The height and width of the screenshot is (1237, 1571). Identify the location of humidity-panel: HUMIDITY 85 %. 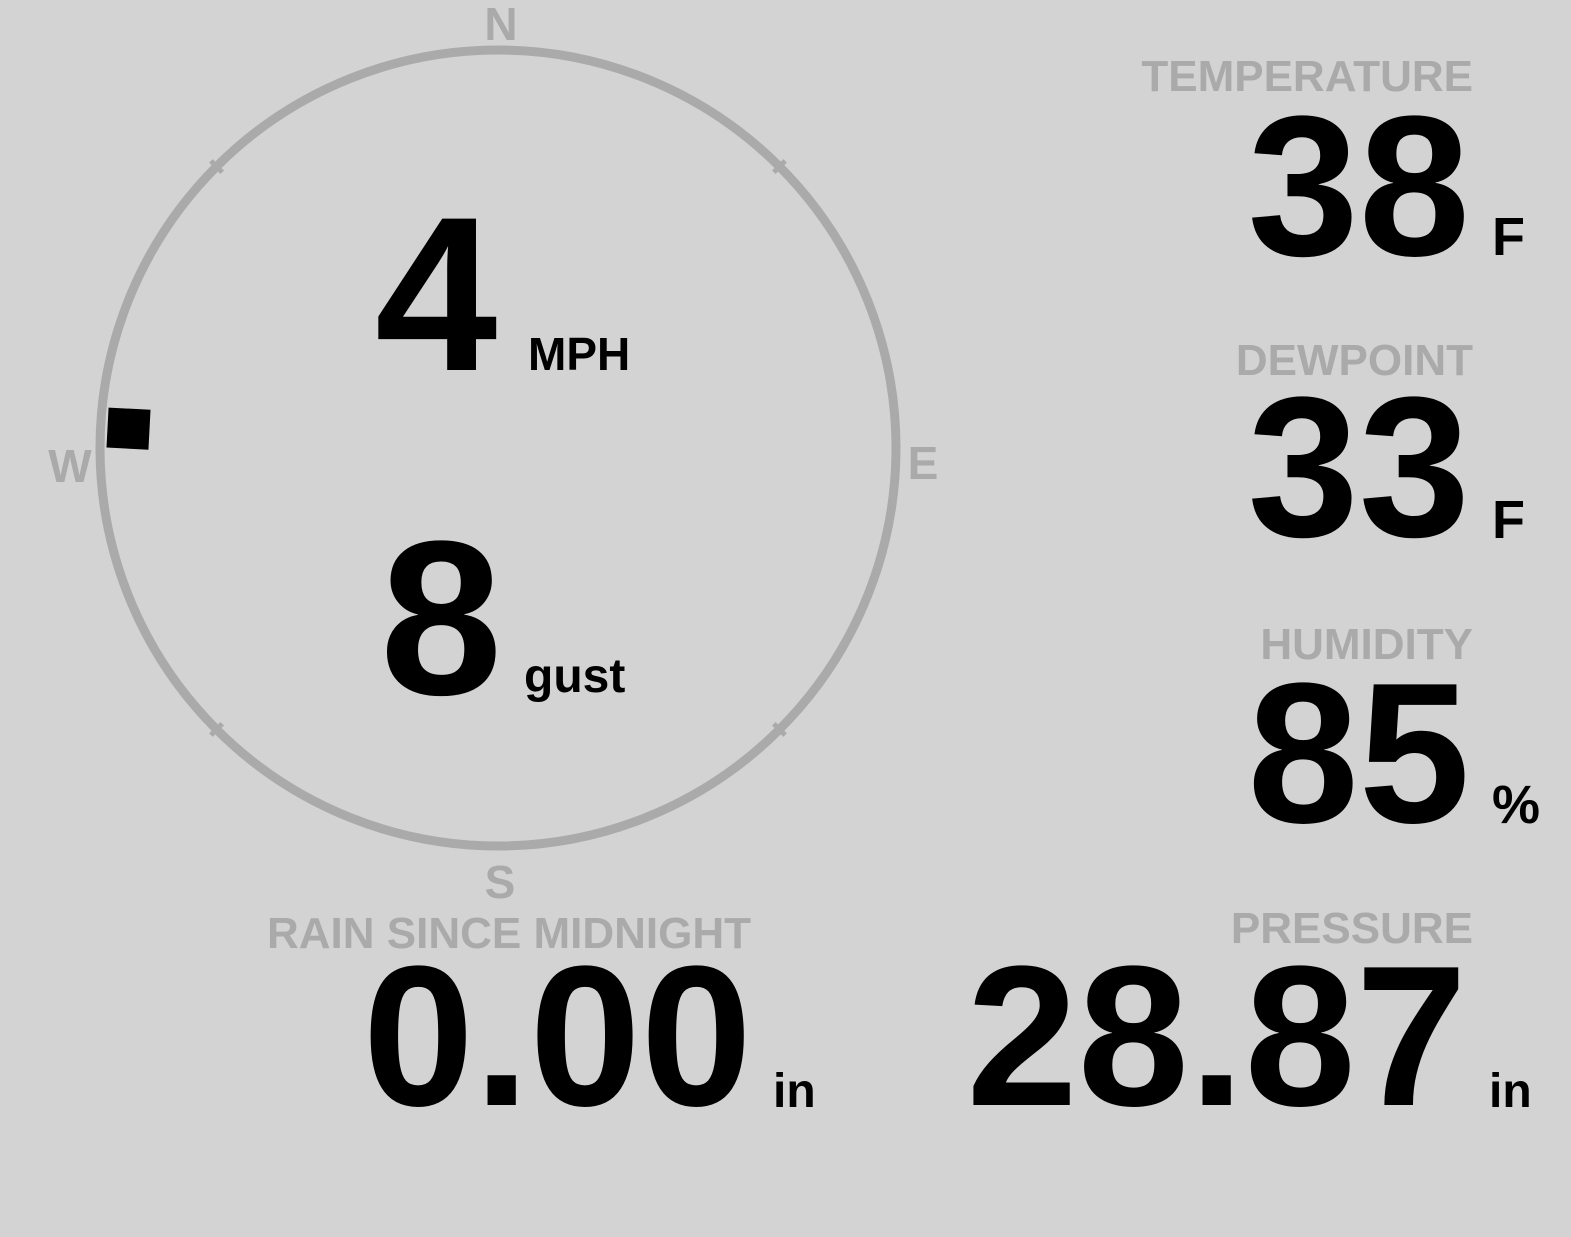
(1394, 742).